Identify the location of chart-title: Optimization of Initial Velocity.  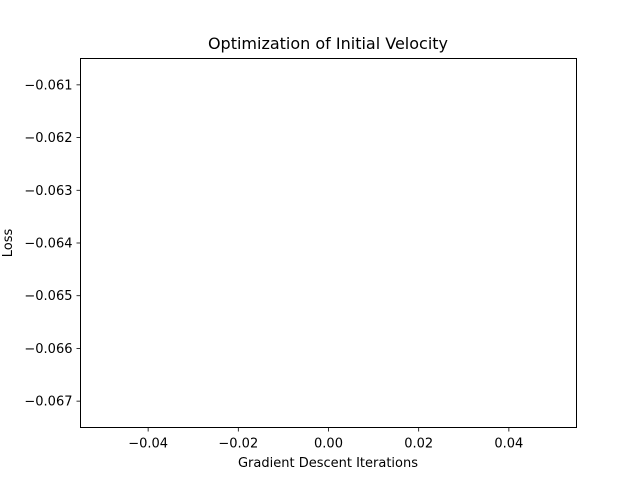
(328, 43).